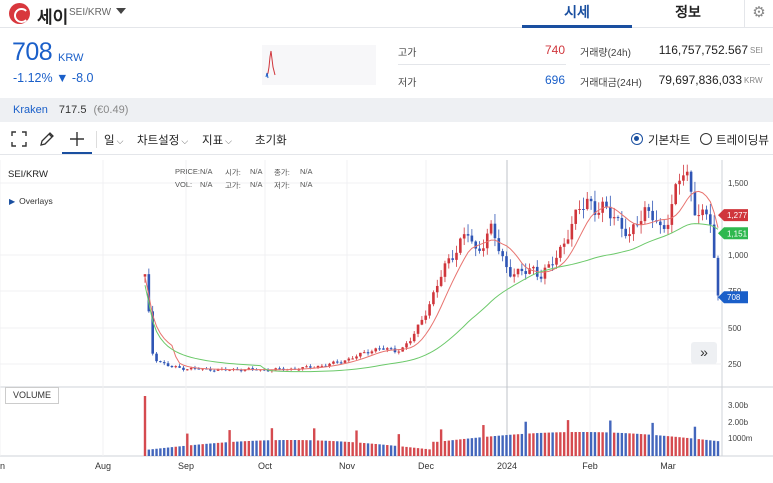 Image resolution: width=773 pixels, height=483 pixels. I want to click on interval-dropdown: 일 ⌵, so click(113, 140).